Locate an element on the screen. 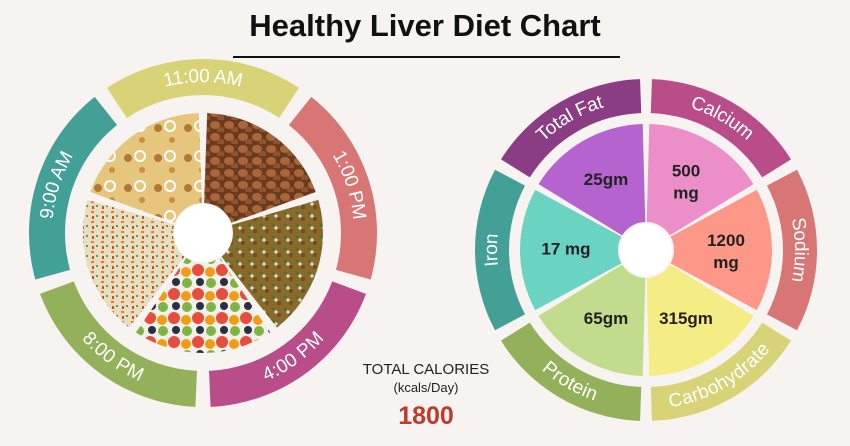  nutrient-value-3: 1200 mg is located at coordinates (726, 251).